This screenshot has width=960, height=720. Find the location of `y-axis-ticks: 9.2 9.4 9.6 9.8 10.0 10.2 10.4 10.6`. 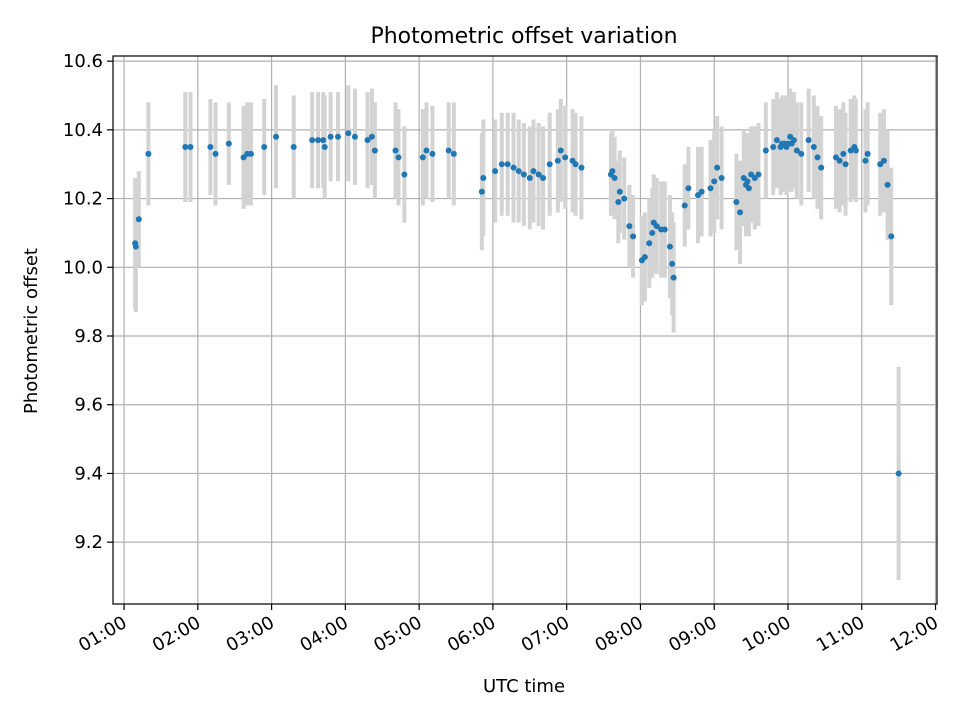

y-axis-ticks: 9.2 9.4 9.6 9.8 10.0 10.2 10.4 10.6 is located at coordinates (88, 302).